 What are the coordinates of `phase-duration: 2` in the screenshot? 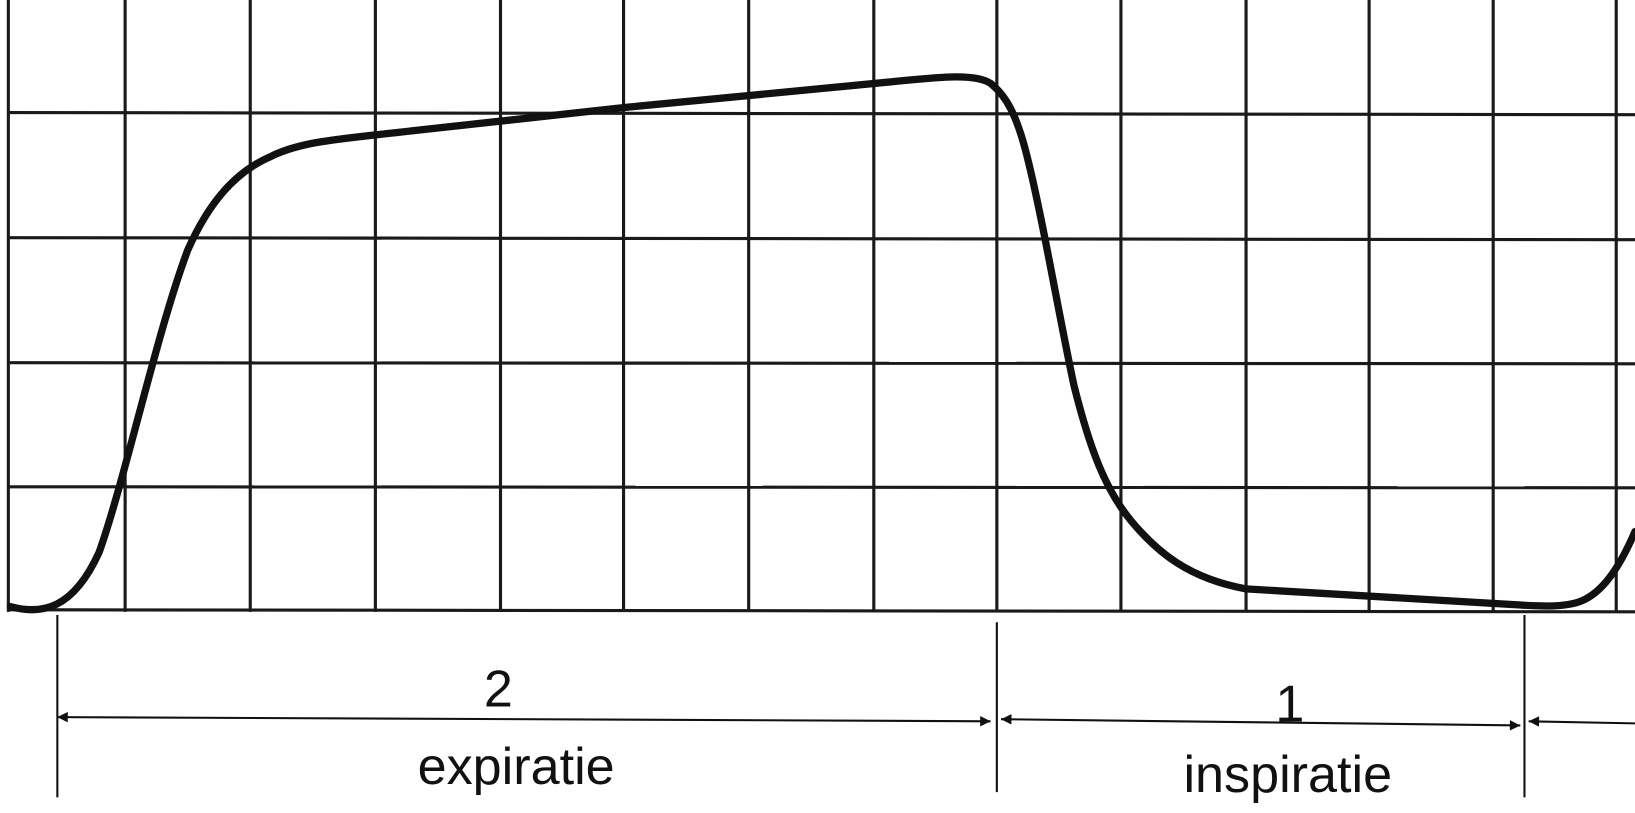 It's located at (498, 690).